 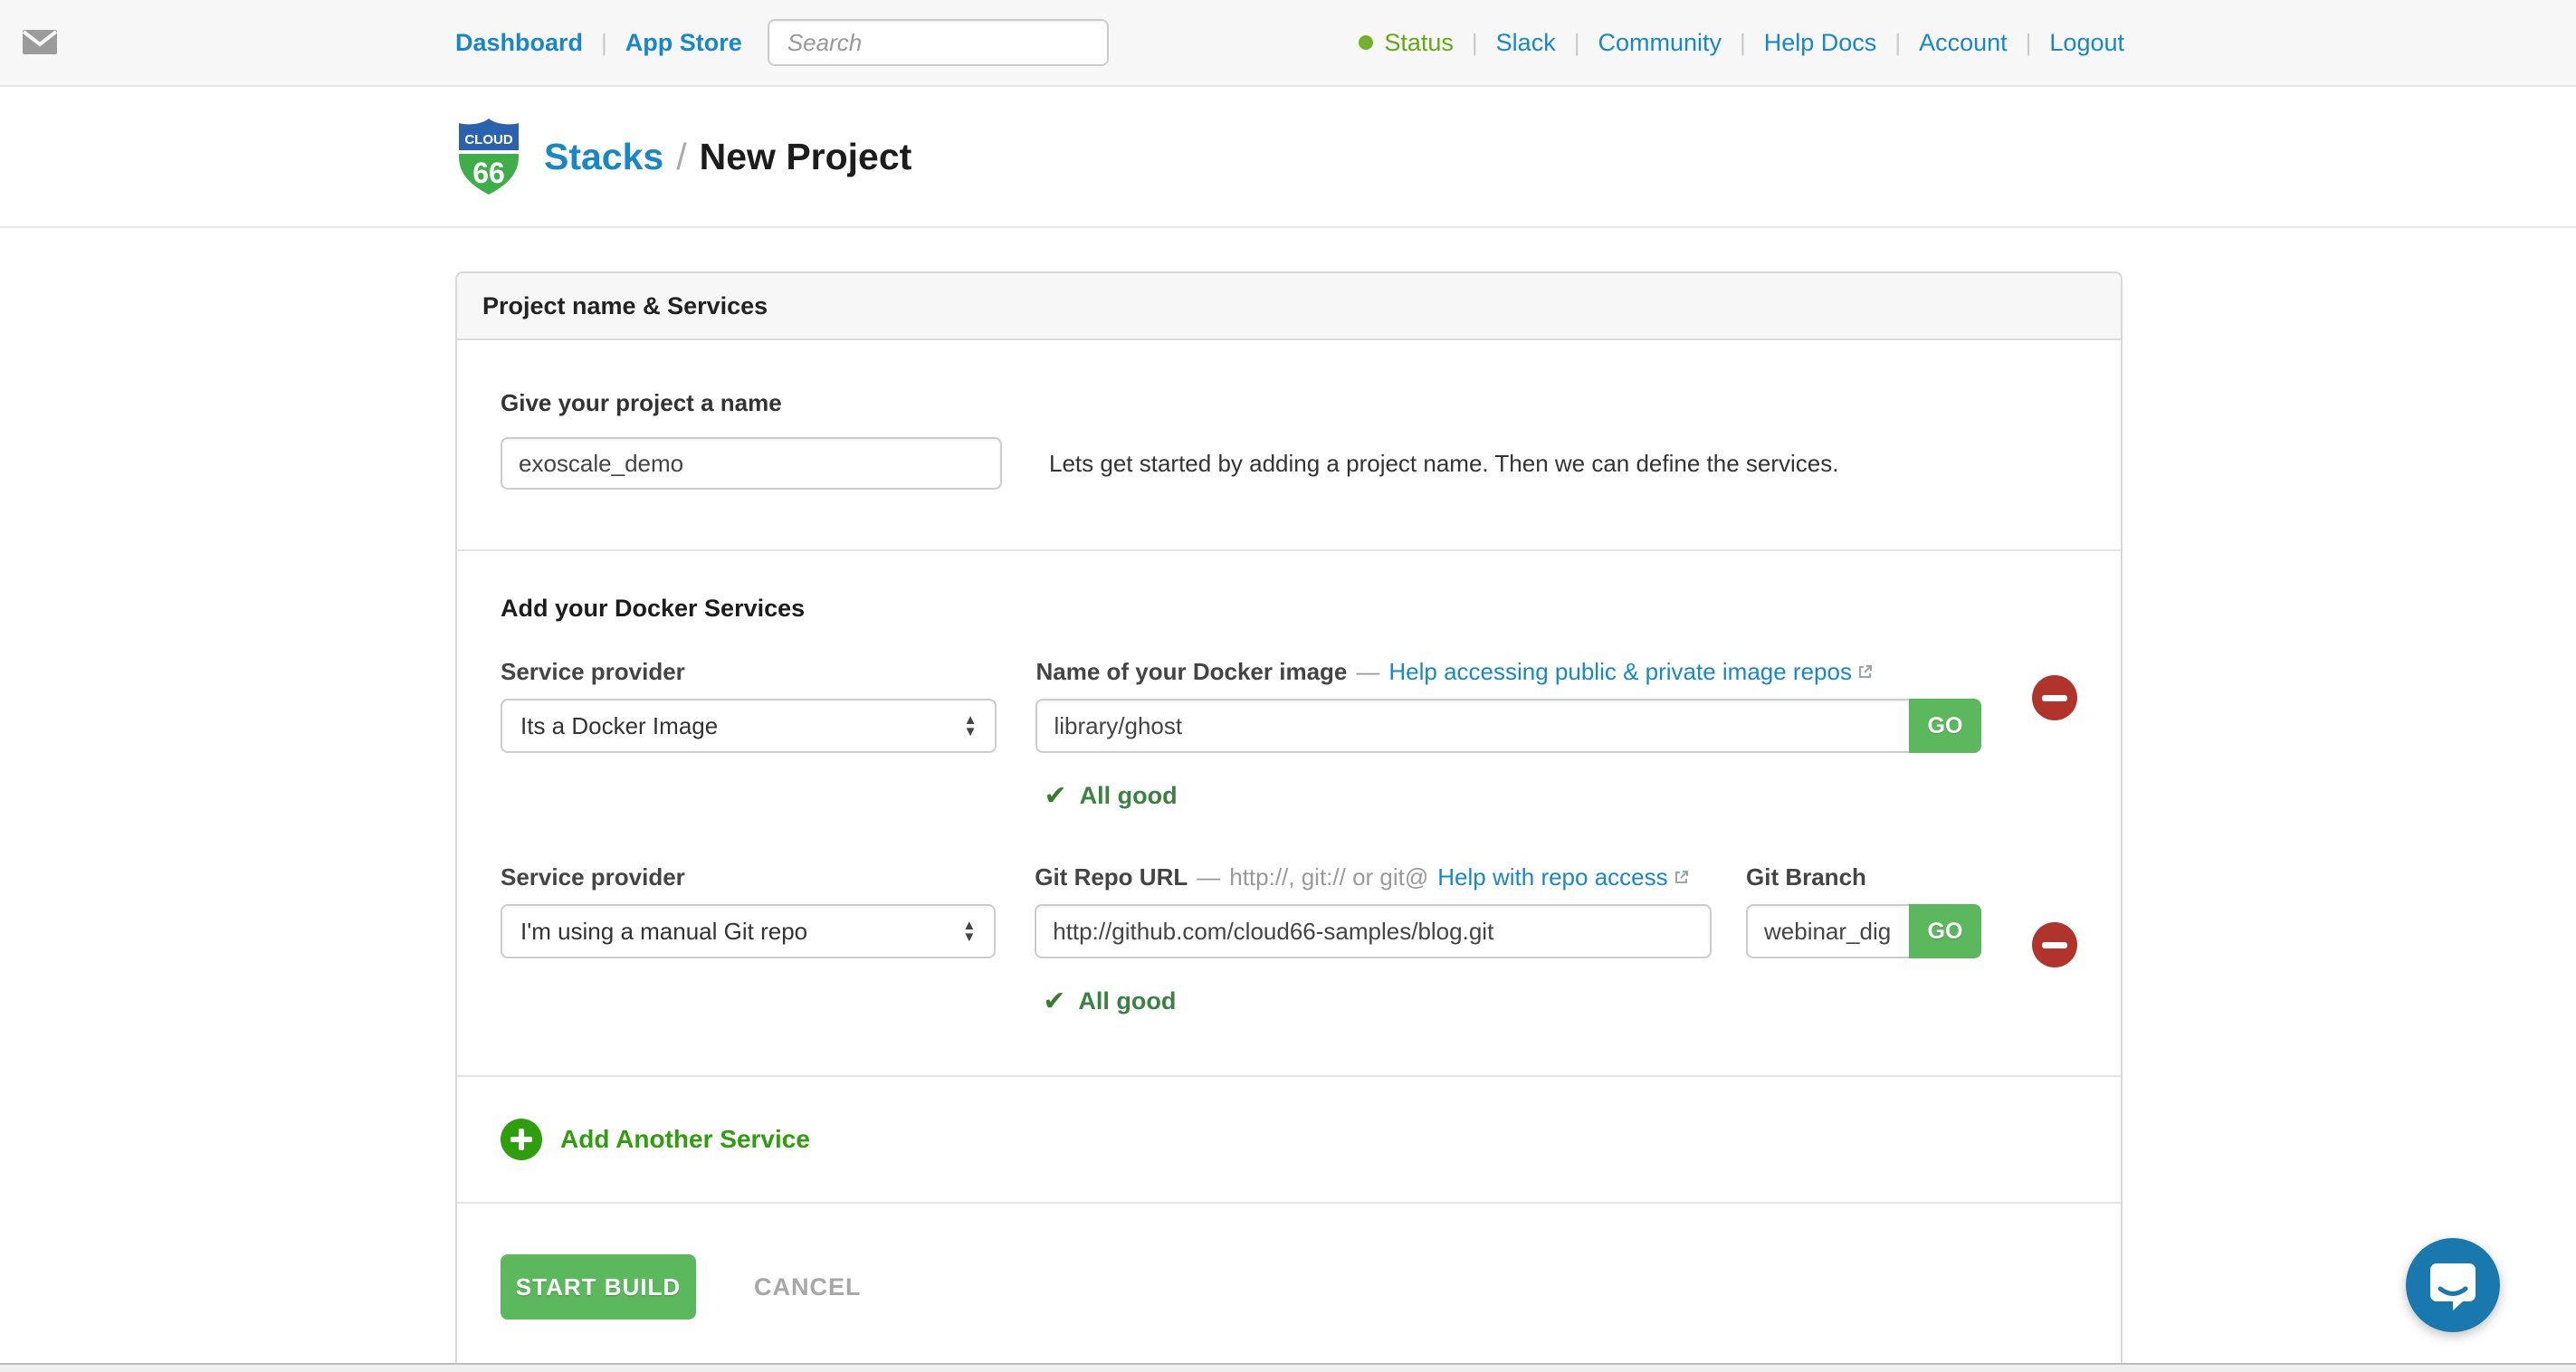 I want to click on page-title: New Project, so click(x=805, y=156).